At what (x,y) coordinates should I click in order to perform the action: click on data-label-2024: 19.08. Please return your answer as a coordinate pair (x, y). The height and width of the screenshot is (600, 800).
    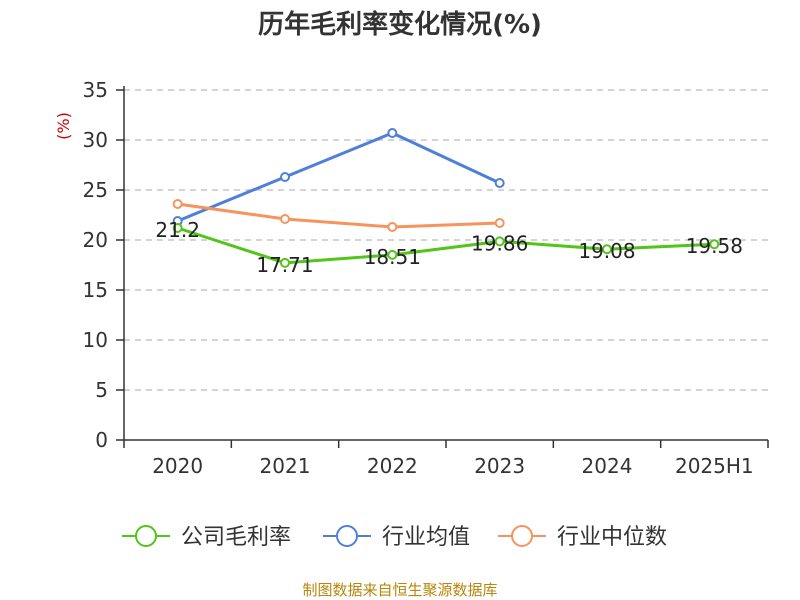
    Looking at the image, I should click on (606, 251).